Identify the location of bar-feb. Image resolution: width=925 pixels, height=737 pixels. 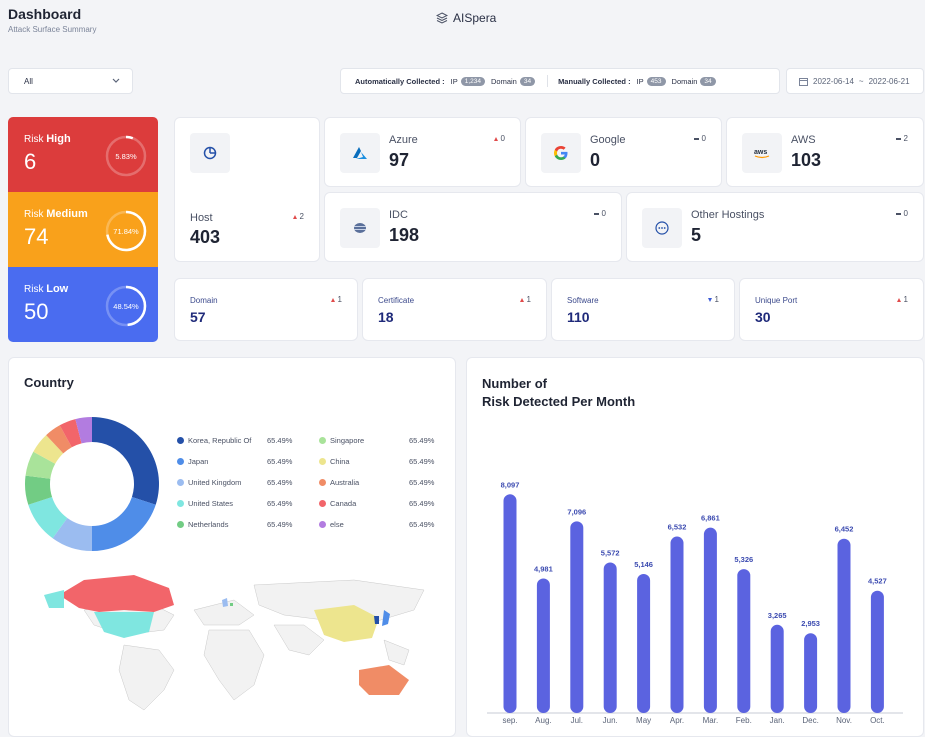
(744, 641).